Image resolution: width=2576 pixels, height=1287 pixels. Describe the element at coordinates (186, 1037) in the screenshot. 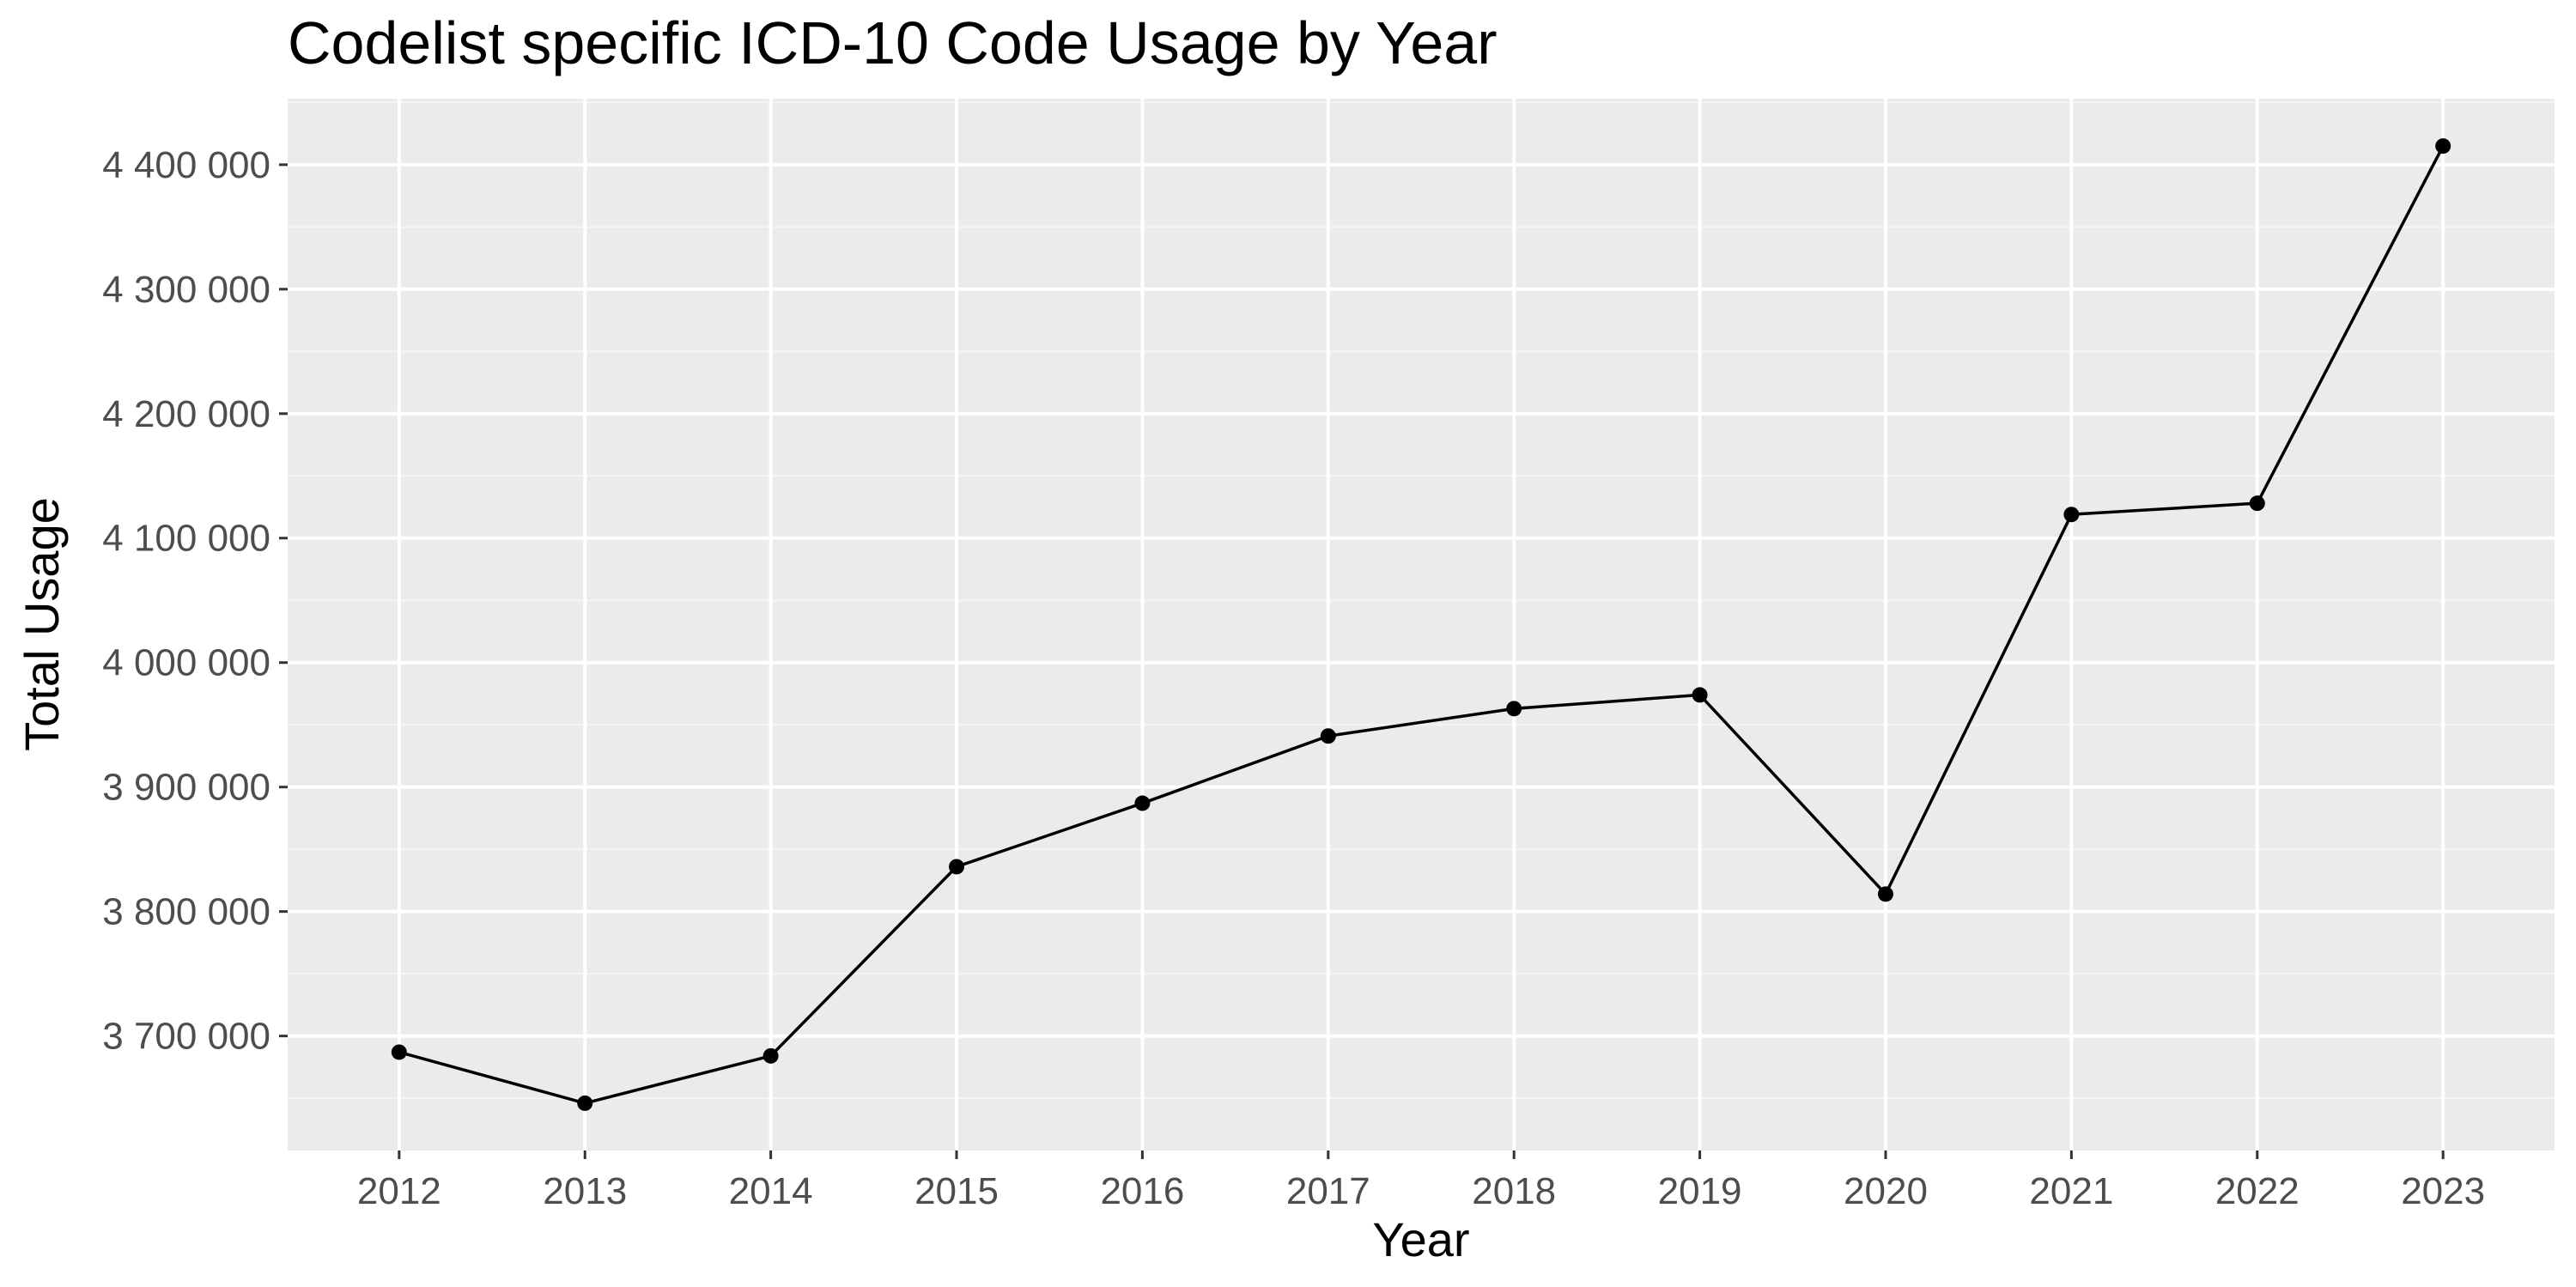

I see `y-tick-label: 3 700 000` at that location.